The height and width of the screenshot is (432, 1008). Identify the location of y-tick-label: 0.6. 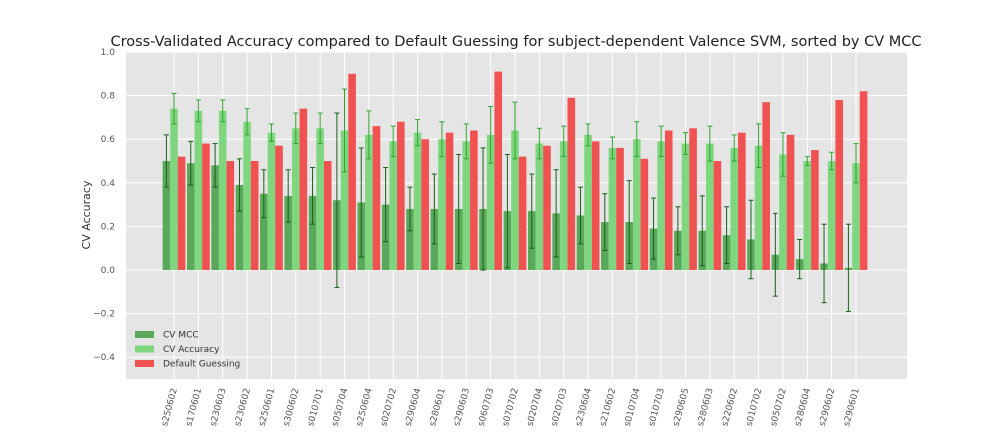
(108, 140).